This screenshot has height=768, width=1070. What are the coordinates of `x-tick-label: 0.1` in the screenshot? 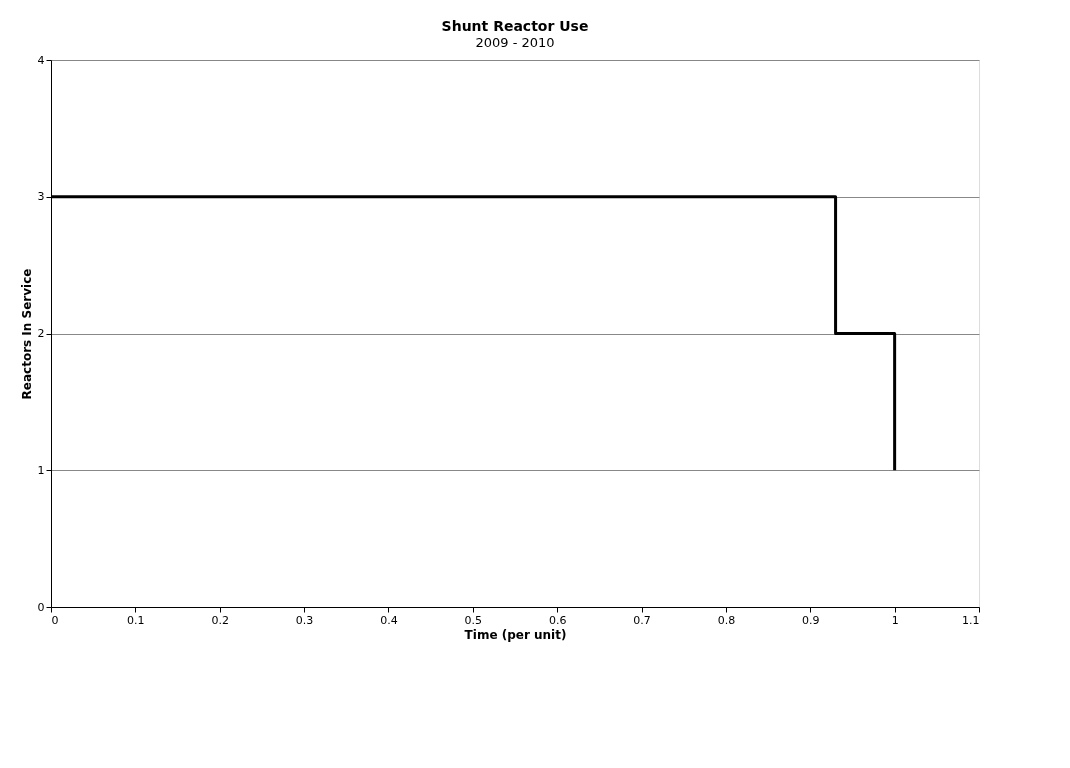 It's located at (136, 620).